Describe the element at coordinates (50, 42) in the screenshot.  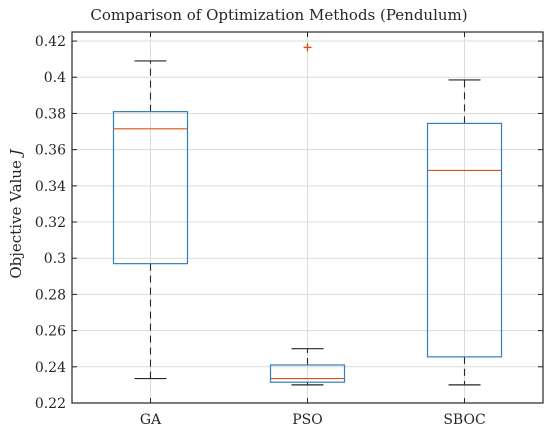
I see `y-tick-label: 0.42` at that location.